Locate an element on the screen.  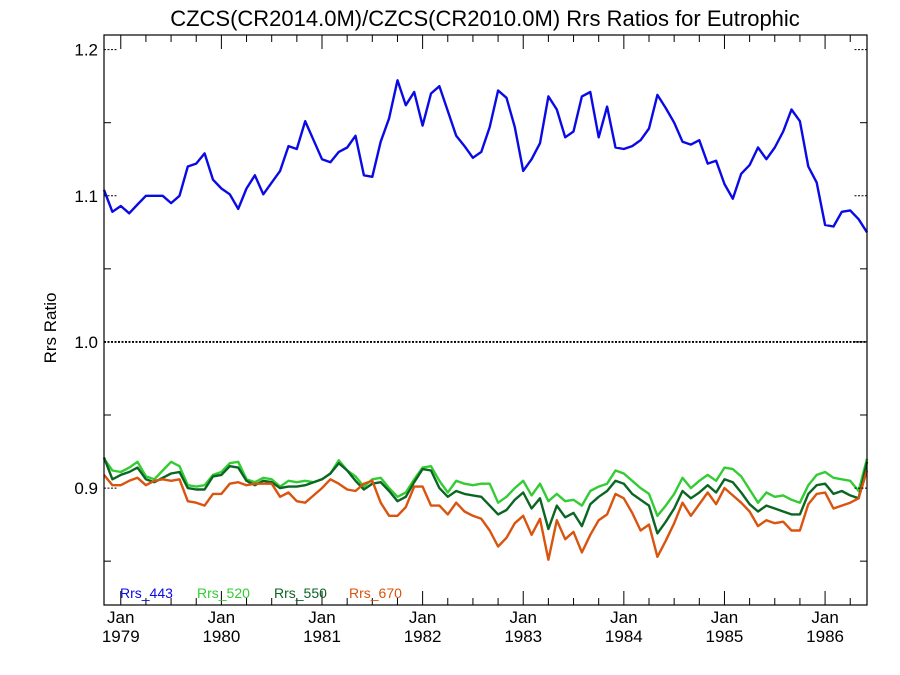
x-tick-label-year: 1984 is located at coordinates (624, 636).